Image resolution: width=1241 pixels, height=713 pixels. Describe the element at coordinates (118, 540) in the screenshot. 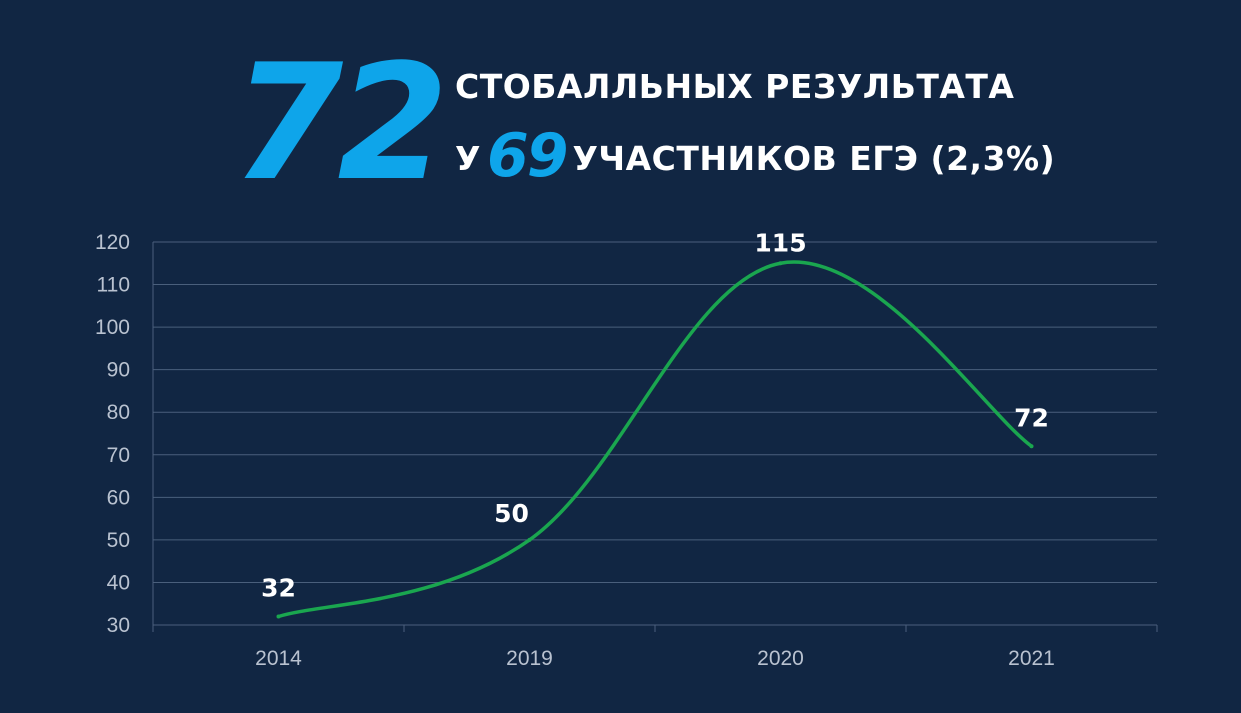

I see `y-tick-label-50: 50` at that location.